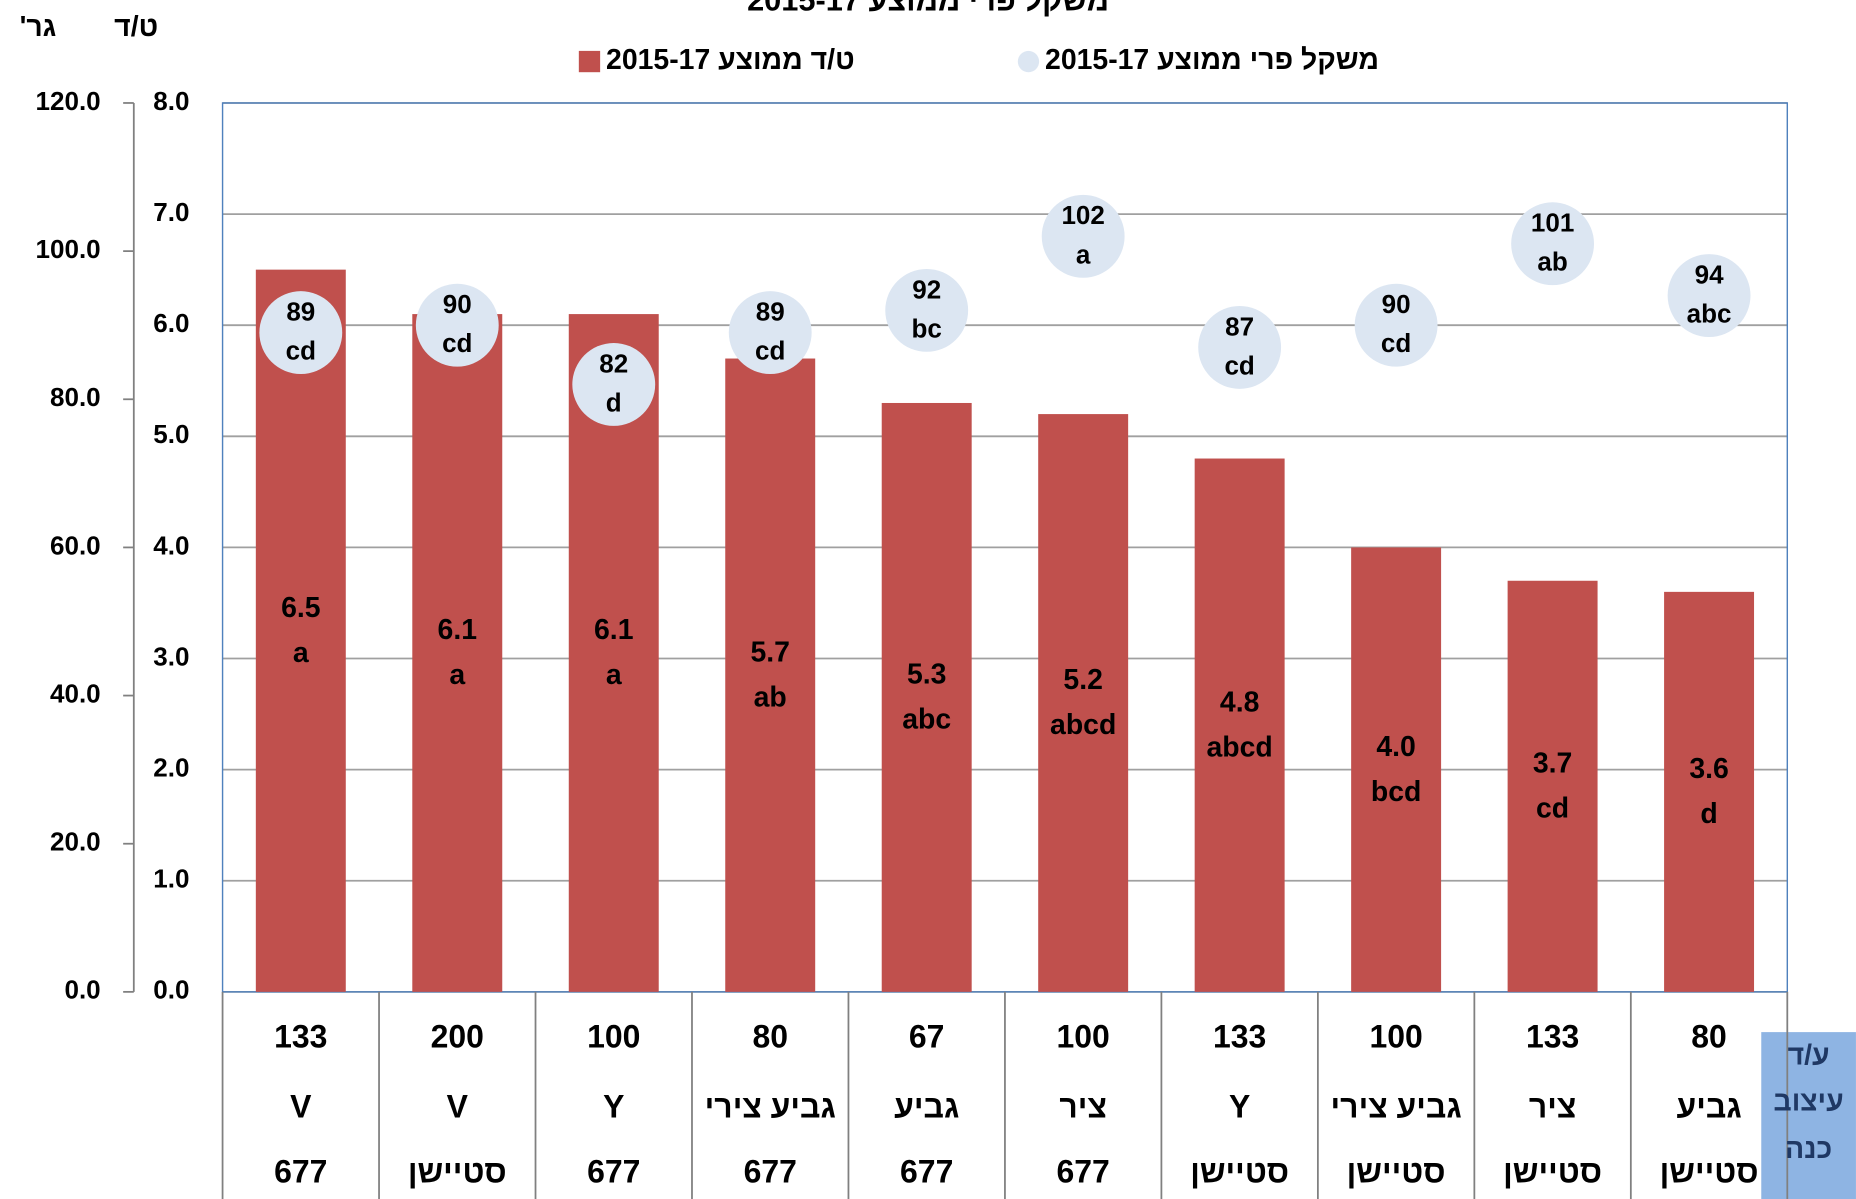 The width and height of the screenshot is (1856, 1199). I want to click on marker-value-label: 101, so click(1552, 223).